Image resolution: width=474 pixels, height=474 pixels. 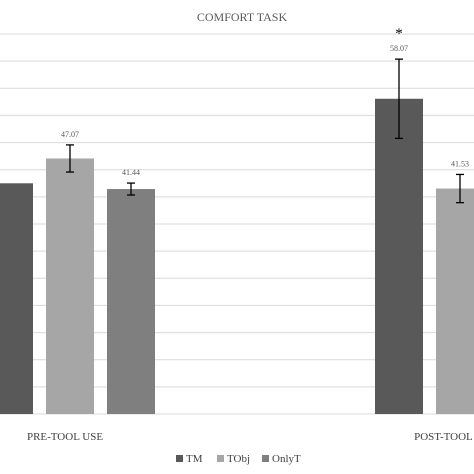 What do you see at coordinates (460, 163) in the screenshot?
I see `data-label: 41.53` at bounding box center [460, 163].